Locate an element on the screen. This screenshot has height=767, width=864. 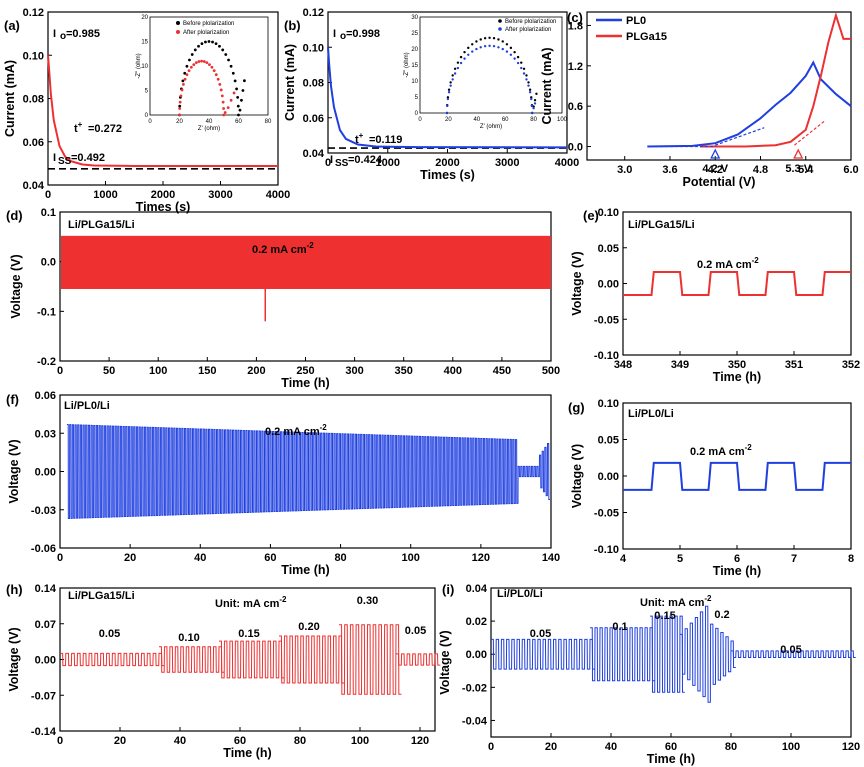
y-axis-label: Current (mA) is located at coordinates (10, 98).